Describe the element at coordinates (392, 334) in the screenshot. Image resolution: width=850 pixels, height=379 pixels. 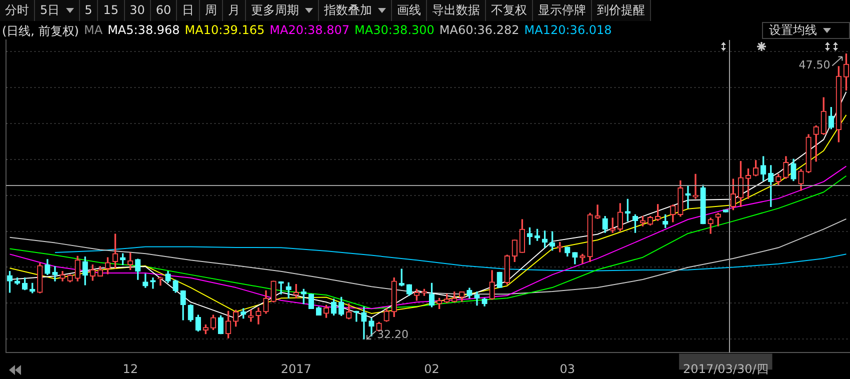
I see `annotation: 32.20` at that location.